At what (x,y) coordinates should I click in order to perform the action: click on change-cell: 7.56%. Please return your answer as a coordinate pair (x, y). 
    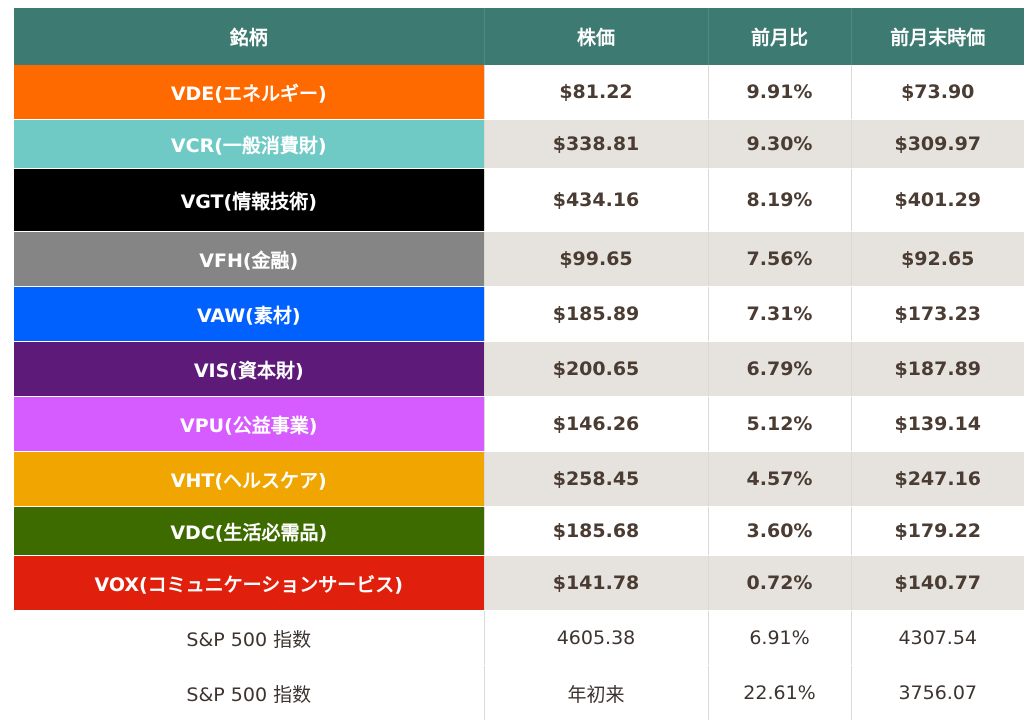
    Looking at the image, I should click on (780, 259).